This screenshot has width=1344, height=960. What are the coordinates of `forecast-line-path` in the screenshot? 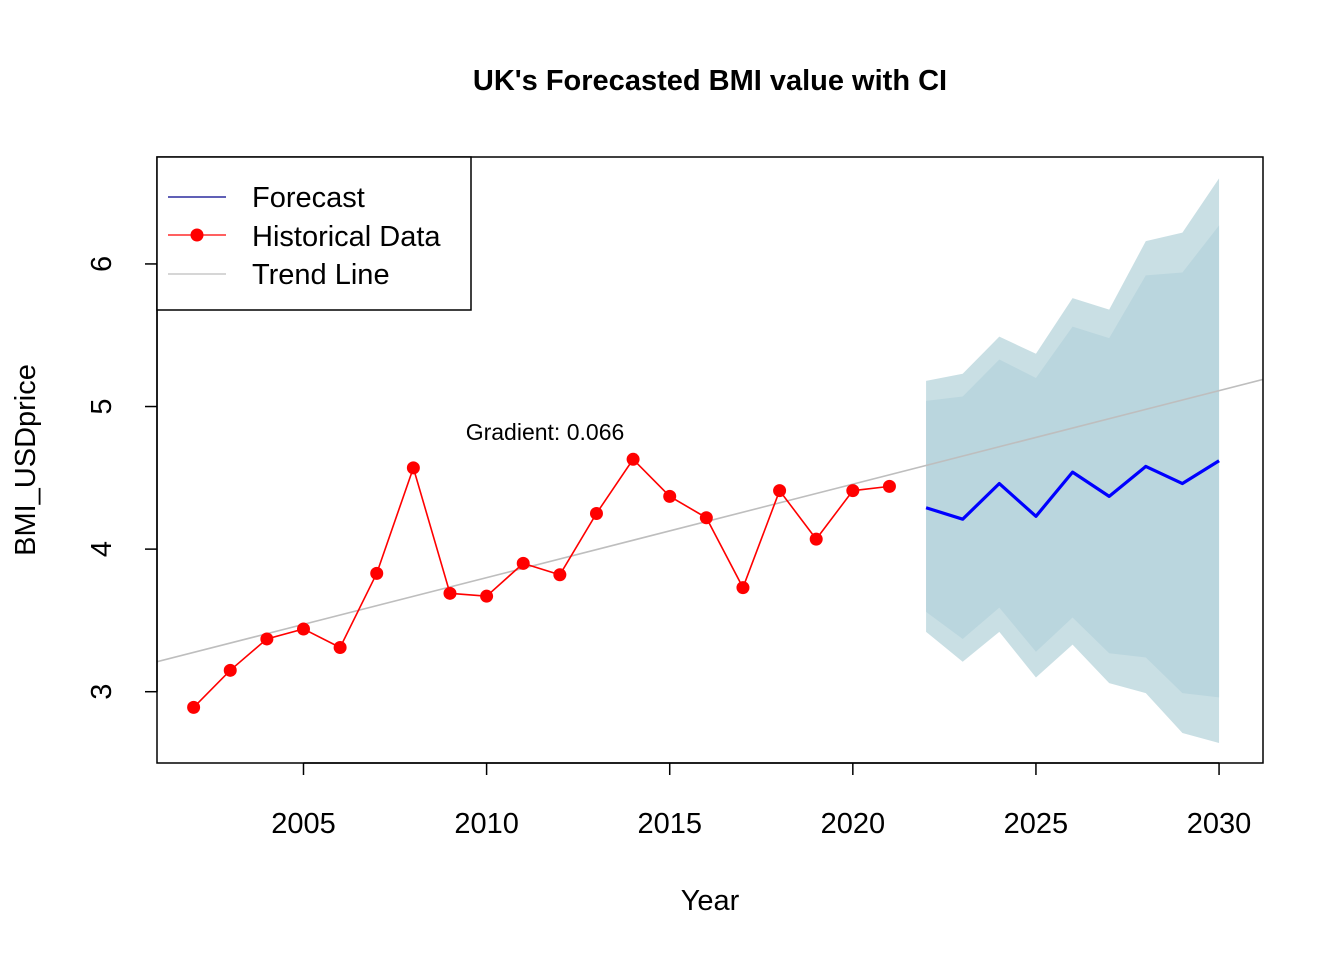 It's located at (1072, 490).